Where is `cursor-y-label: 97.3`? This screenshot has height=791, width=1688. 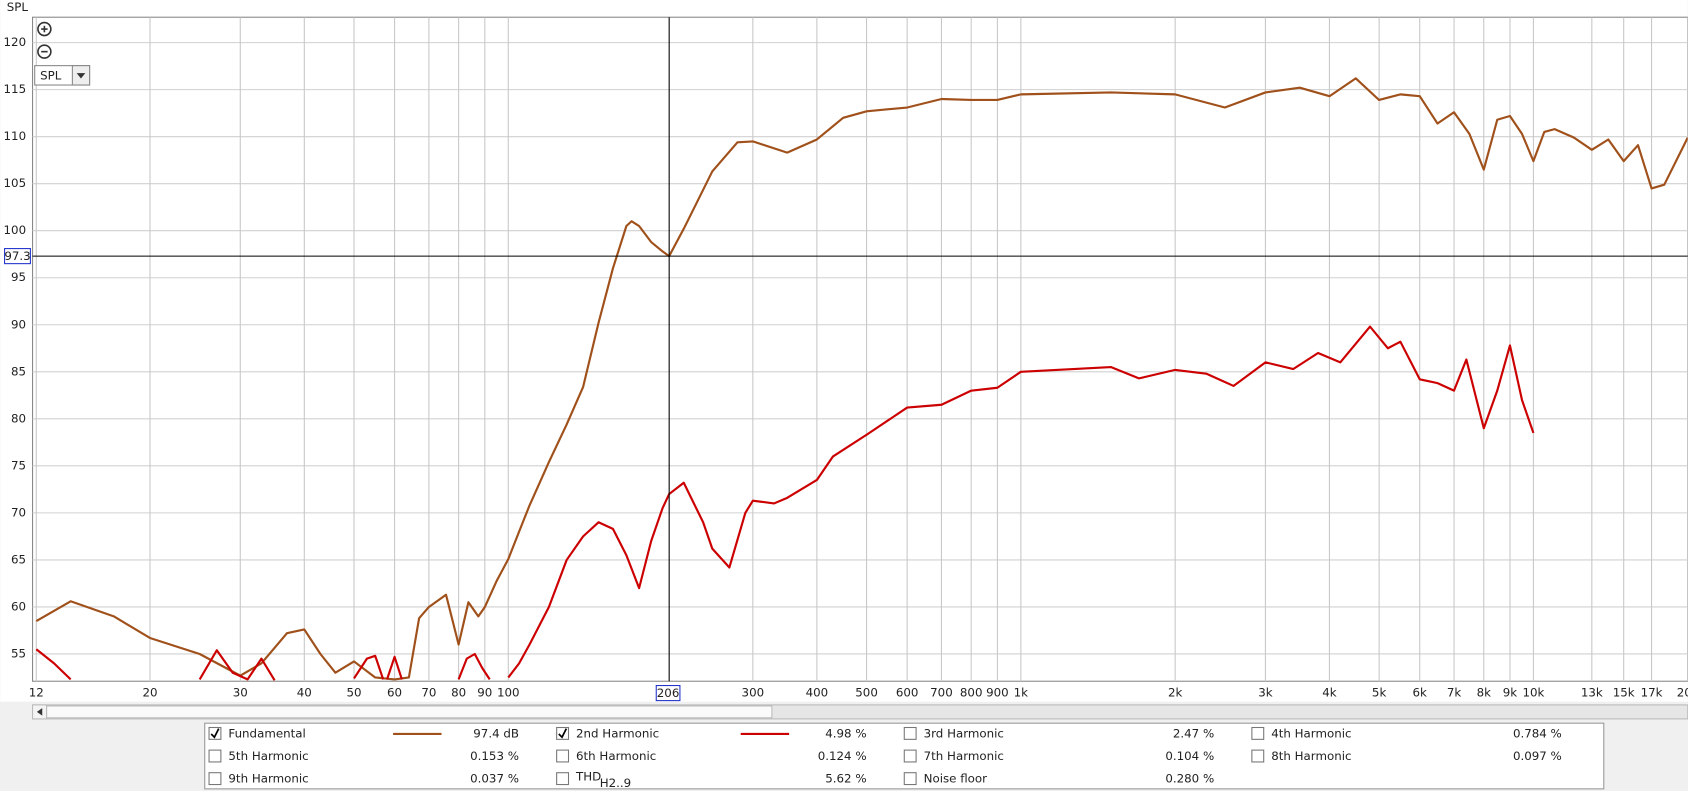
cursor-y-label: 97.3 is located at coordinates (17, 256).